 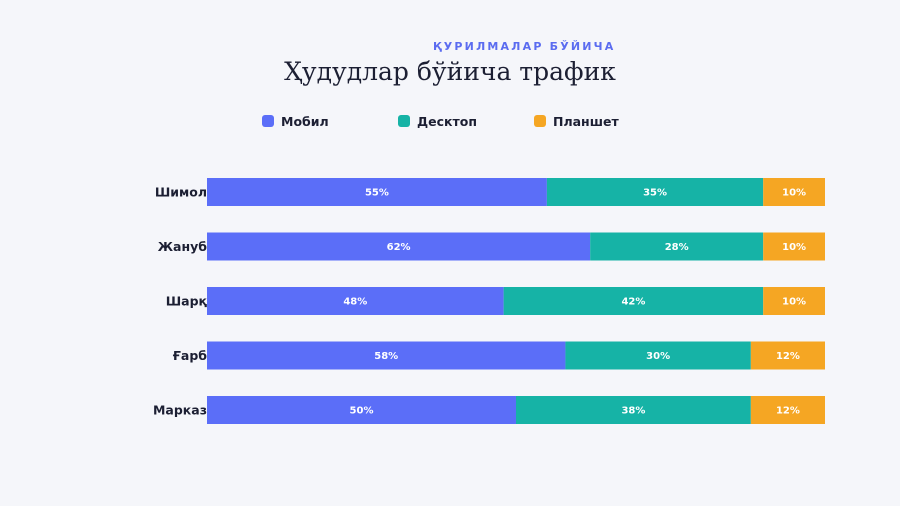 What do you see at coordinates (524, 46) in the screenshot?
I see `chart-subtitle: ҚУРИЛМАЛАР БЎЙИЧА` at bounding box center [524, 46].